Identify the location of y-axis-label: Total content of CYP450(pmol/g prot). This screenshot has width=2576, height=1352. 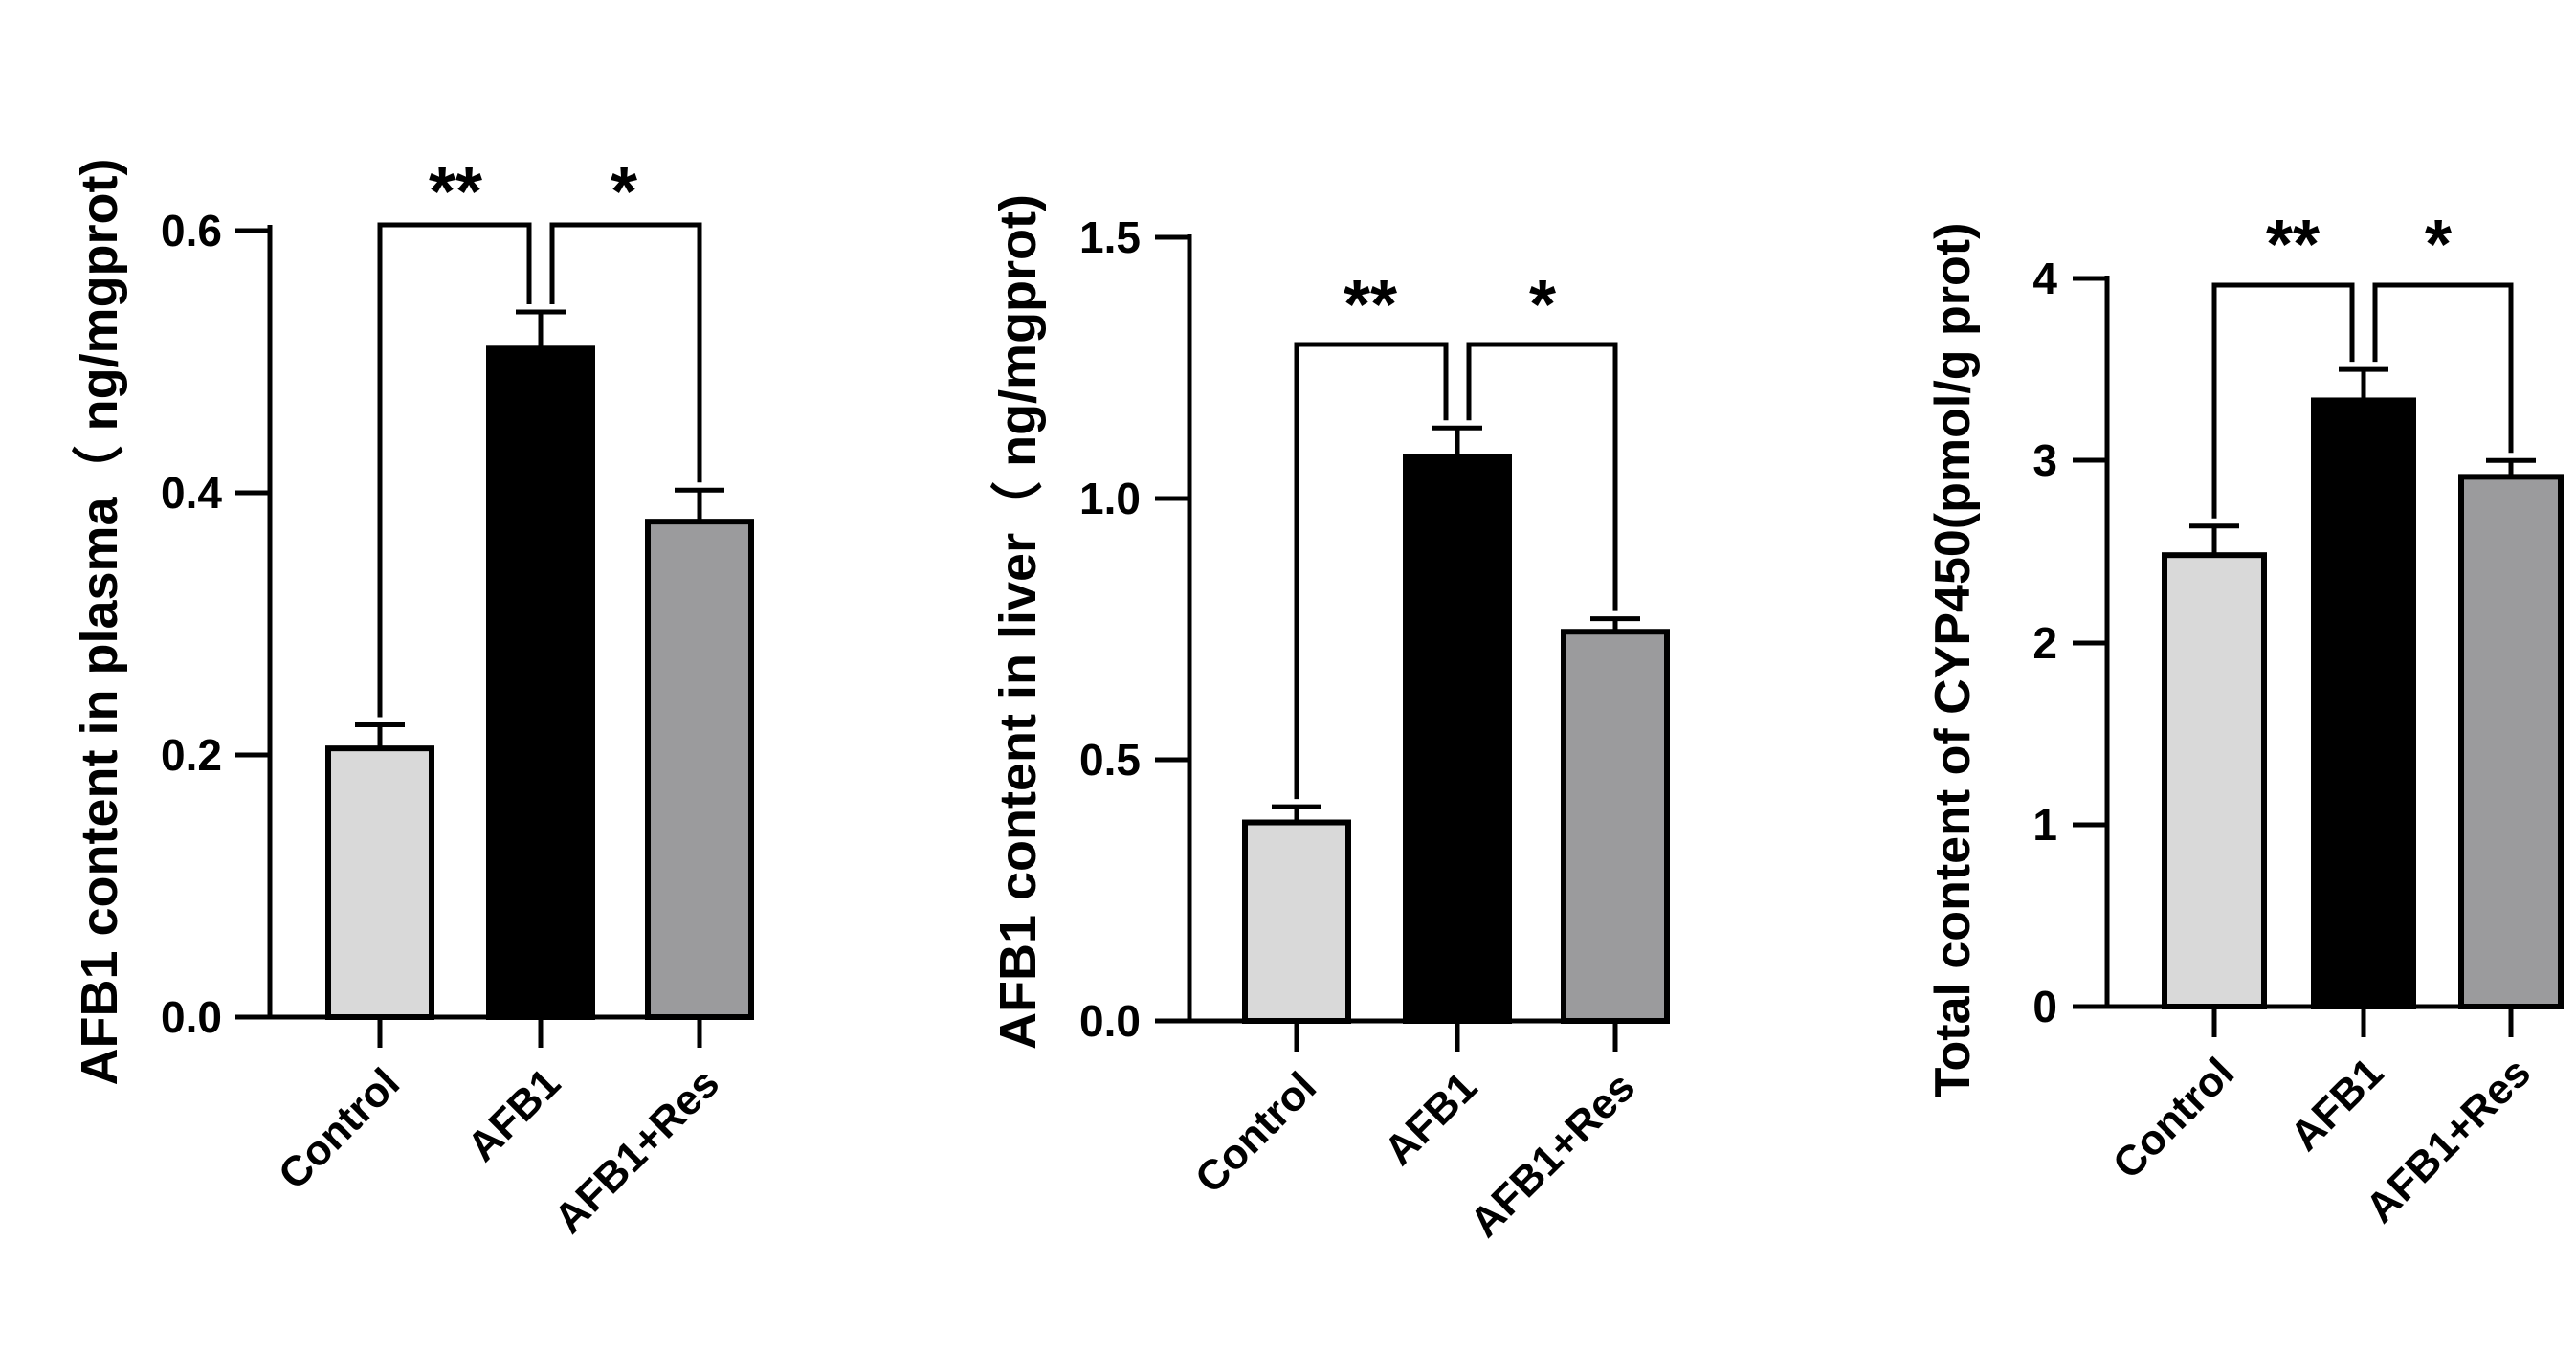
(1953, 660).